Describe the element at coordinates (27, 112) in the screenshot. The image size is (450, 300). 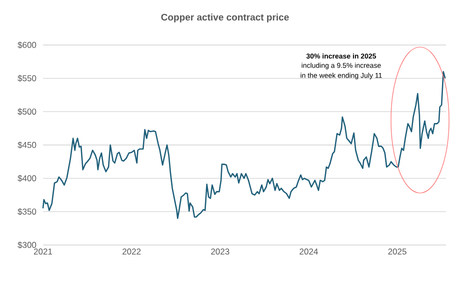
I see `y-tick-label: $500` at that location.